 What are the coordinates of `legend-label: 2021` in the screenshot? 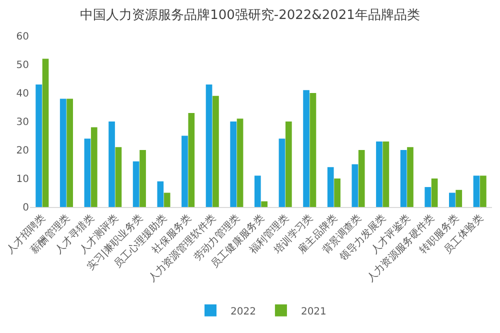 It's located at (313, 312).